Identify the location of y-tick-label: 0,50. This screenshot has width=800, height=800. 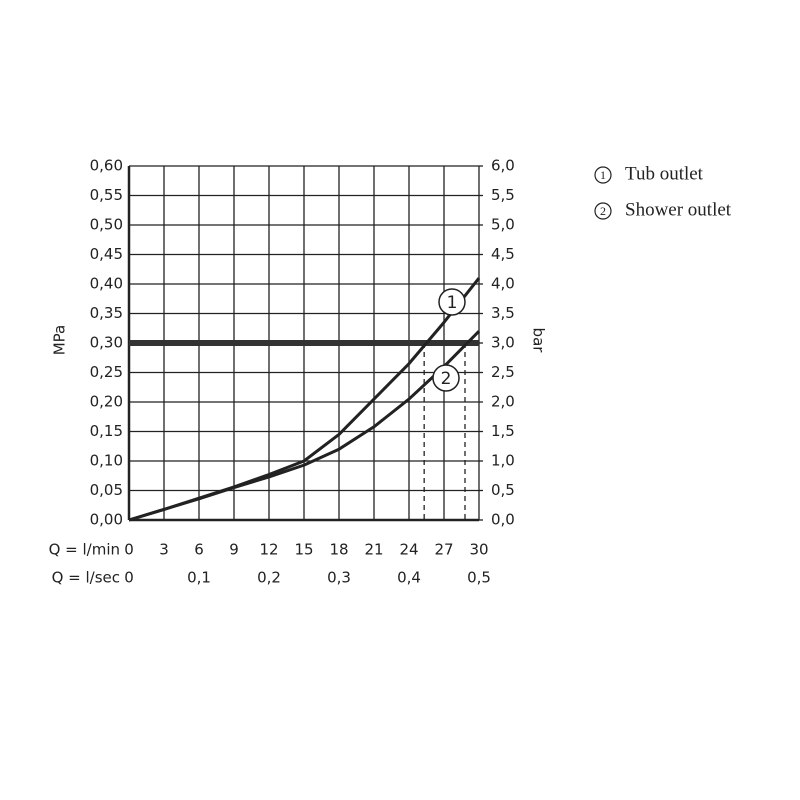
(106, 225).